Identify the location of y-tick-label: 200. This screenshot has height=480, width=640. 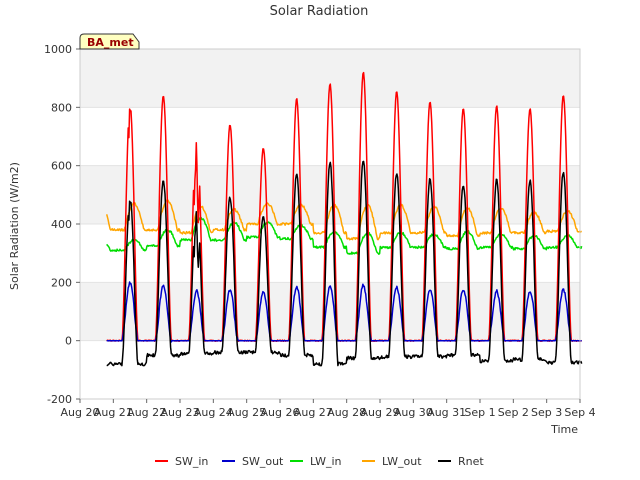
(61, 282).